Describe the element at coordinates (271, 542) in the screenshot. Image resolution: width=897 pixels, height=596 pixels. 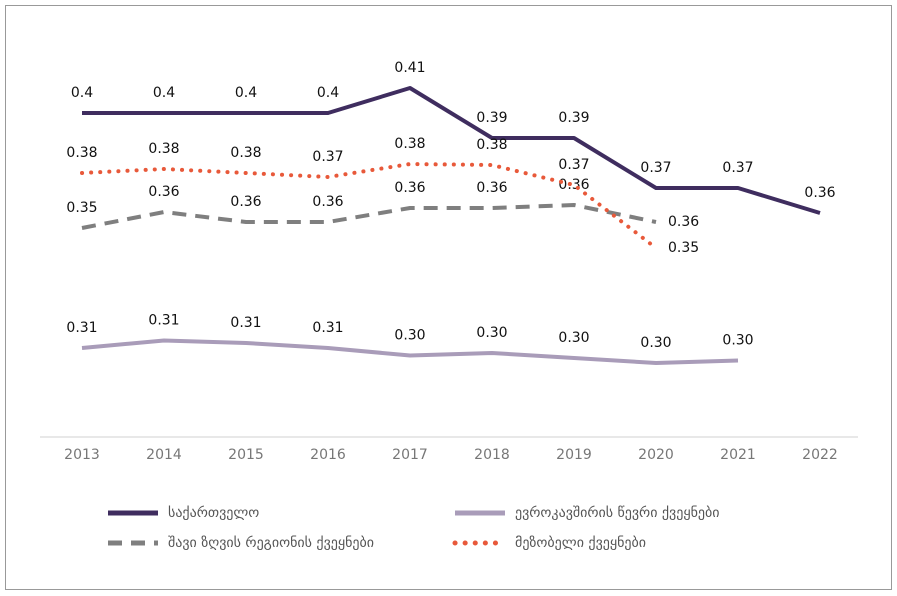
I see `legend-label: შავი ზღვის რეგიონის ქვეყნები` at that location.